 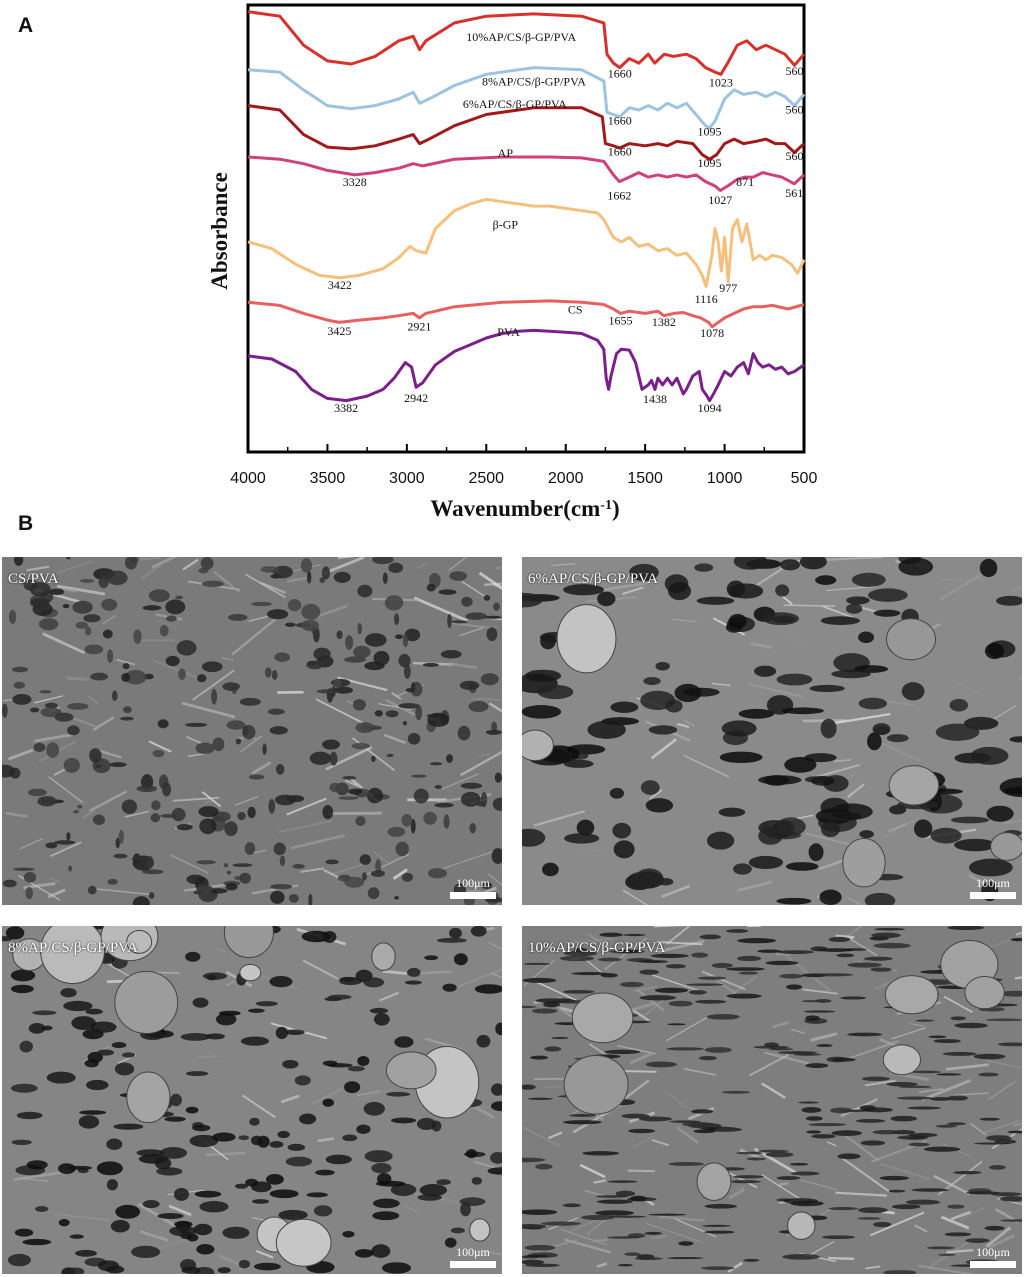 What do you see at coordinates (772, 1100) in the screenshot?
I see `sem-image-10ap: 10%AP/CS/β-GP/PVA 100μm` at bounding box center [772, 1100].